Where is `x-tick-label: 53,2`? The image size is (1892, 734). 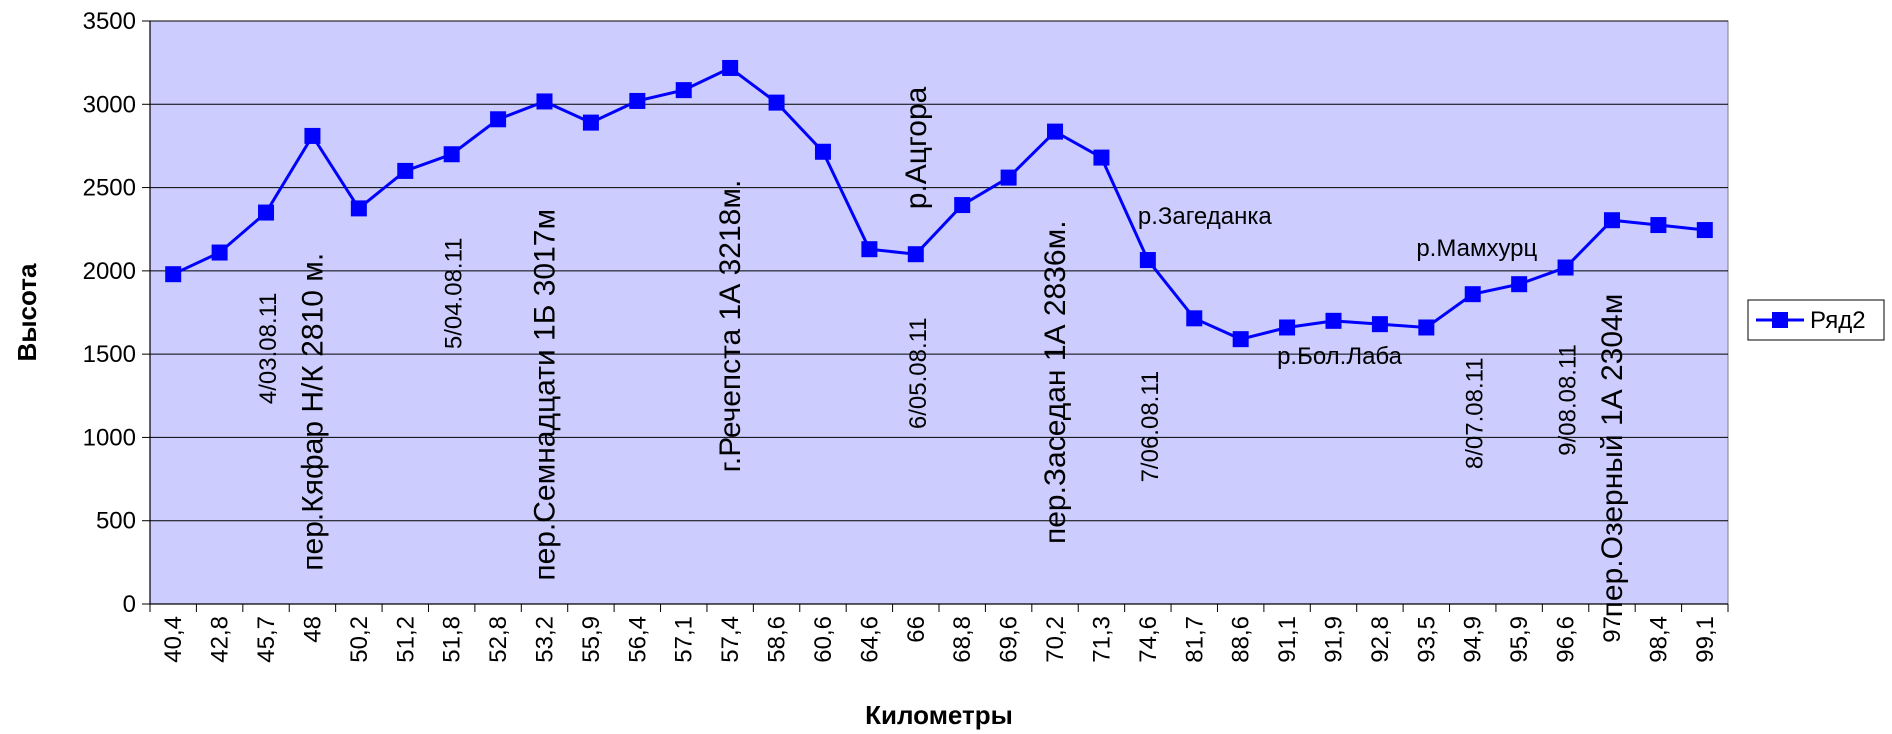
x-tick-label: 53,2 is located at coordinates (545, 639).